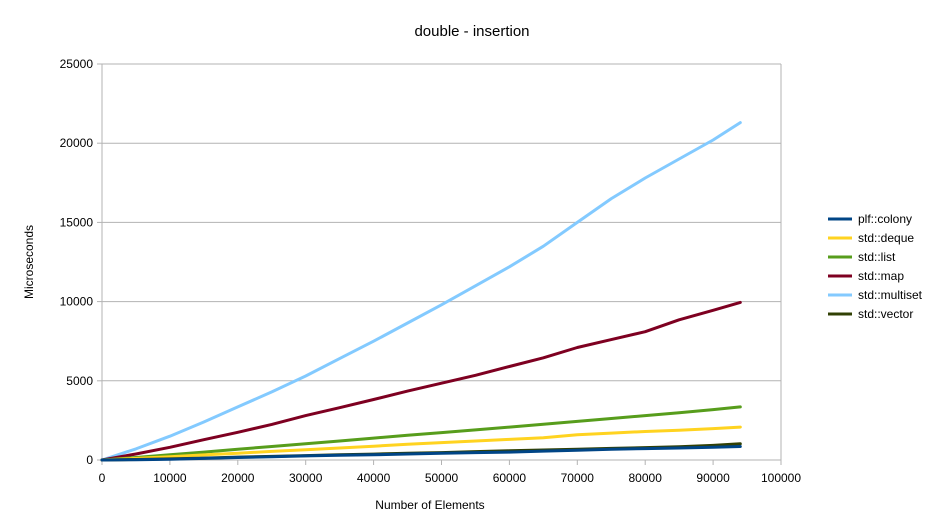  I want to click on x-tick-label: 90000, so click(713, 478).